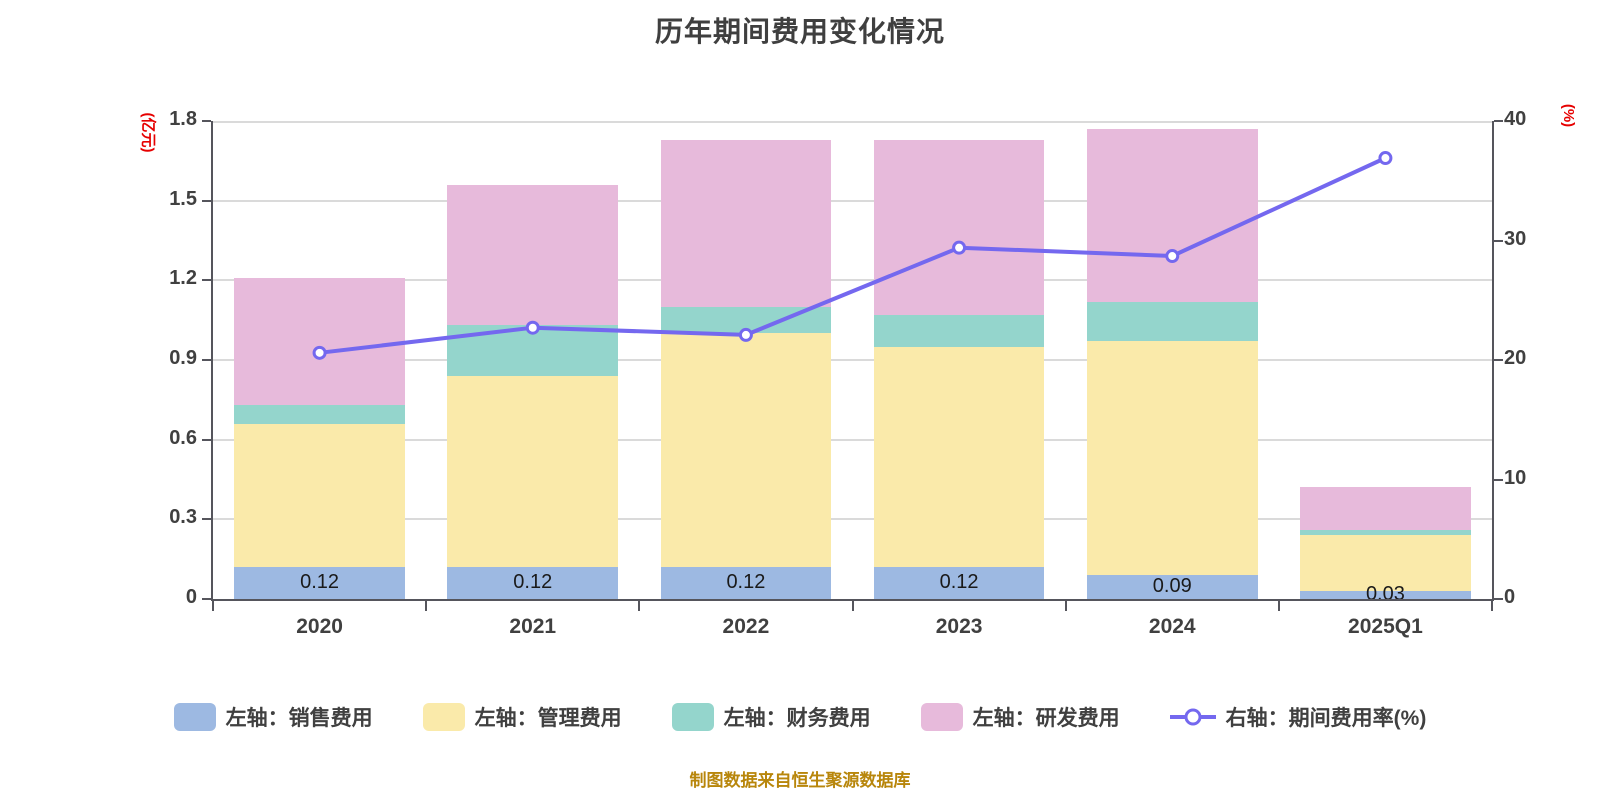 This screenshot has width=1600, height=800. What do you see at coordinates (212, 361) in the screenshot?
I see `left-axis-line` at bounding box center [212, 361].